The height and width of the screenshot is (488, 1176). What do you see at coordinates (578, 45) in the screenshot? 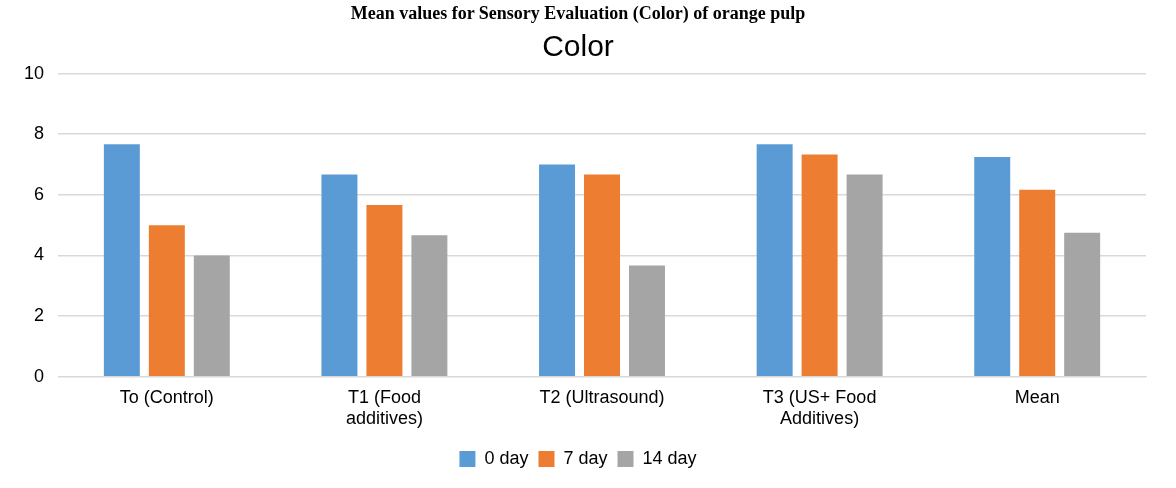
I see `chart-subtitle: Color` at bounding box center [578, 45].